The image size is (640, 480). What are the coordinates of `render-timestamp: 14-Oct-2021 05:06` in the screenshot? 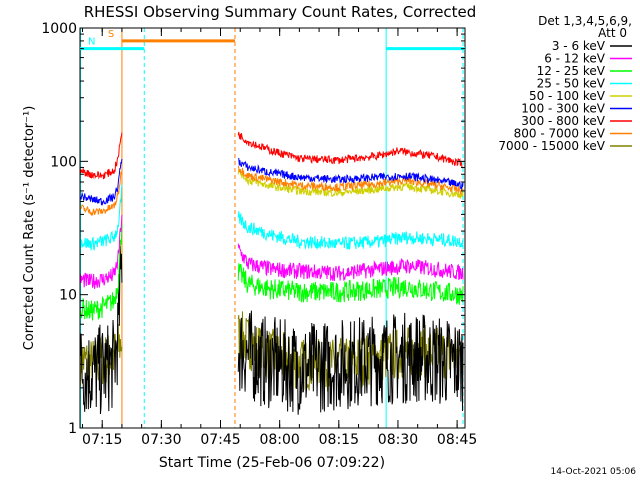 It's located at (594, 472).